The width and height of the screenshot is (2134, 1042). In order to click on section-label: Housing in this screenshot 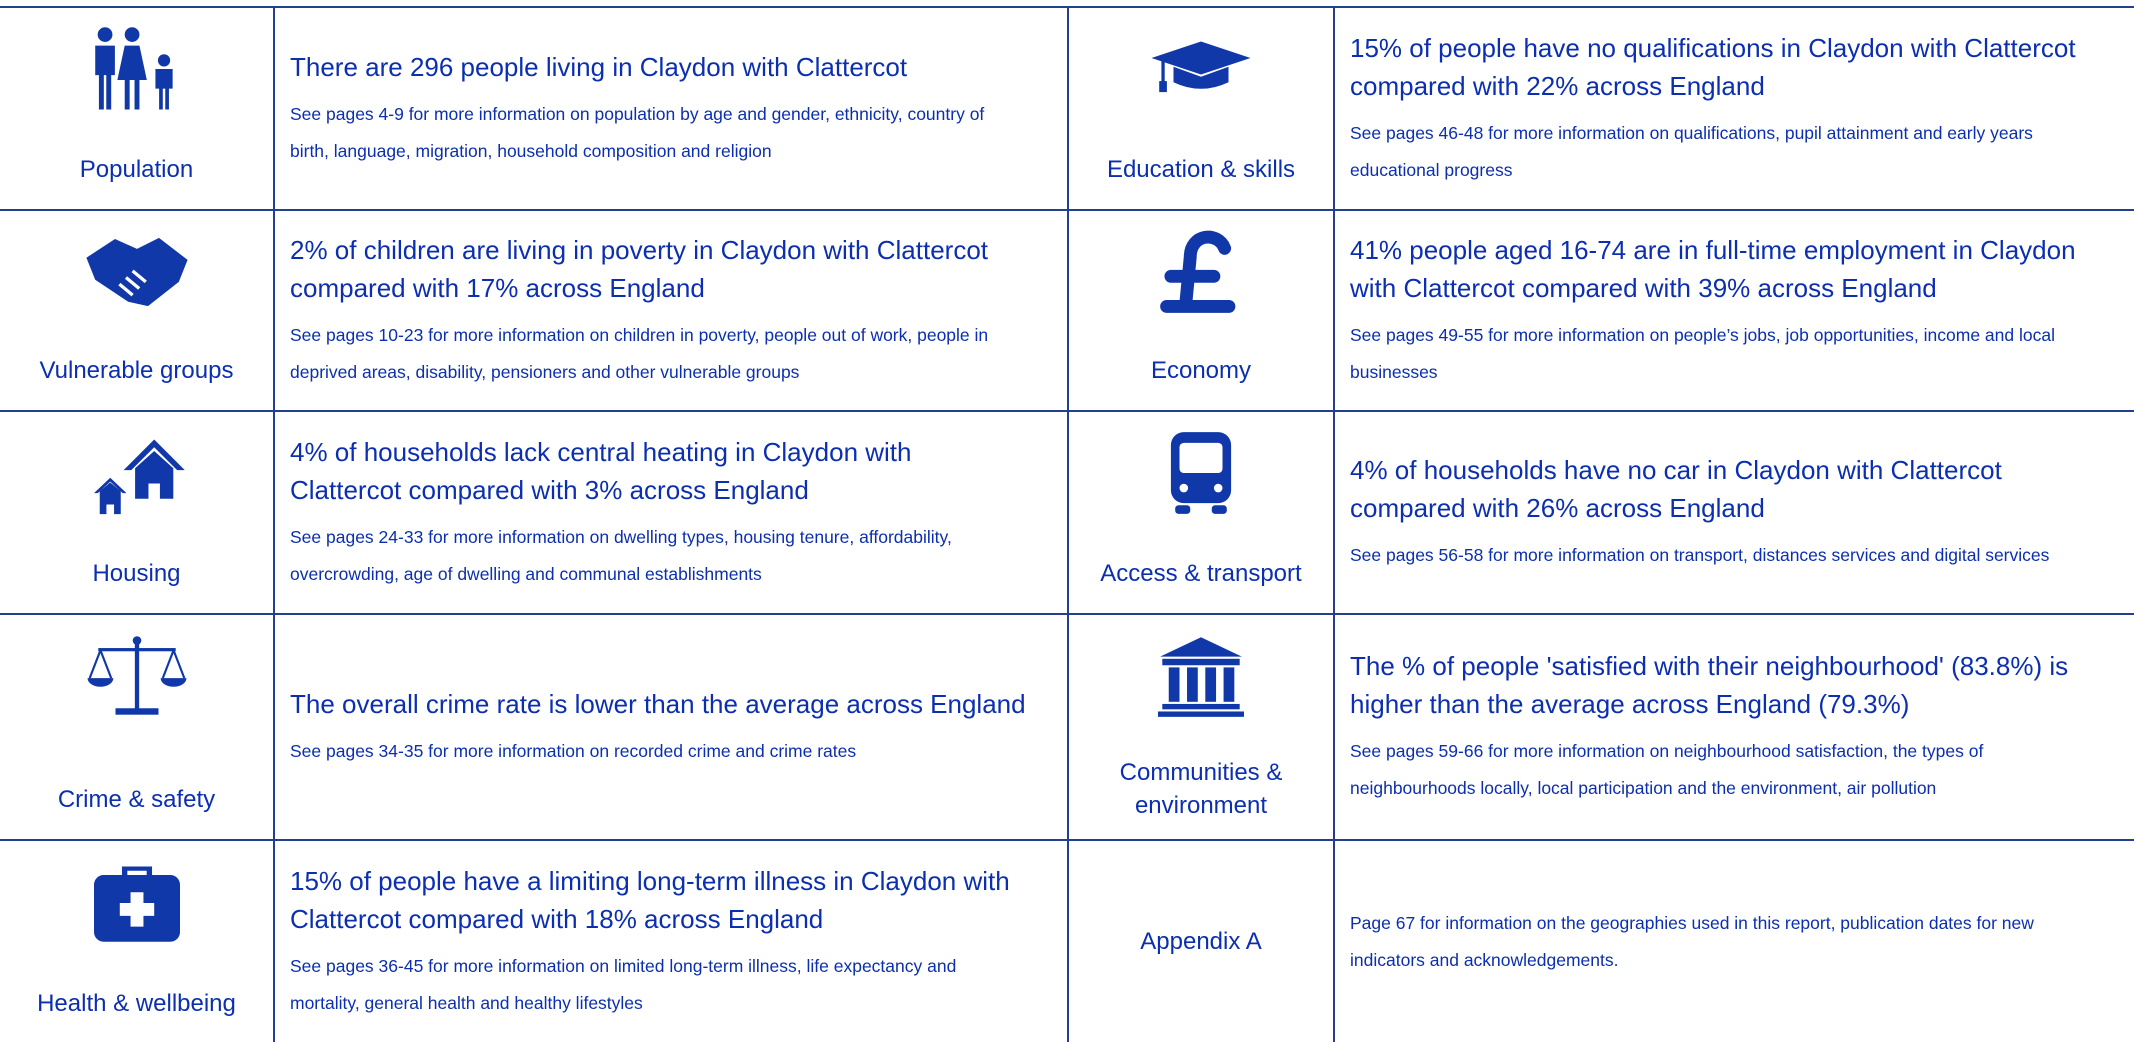, I will do `click(136, 574)`.